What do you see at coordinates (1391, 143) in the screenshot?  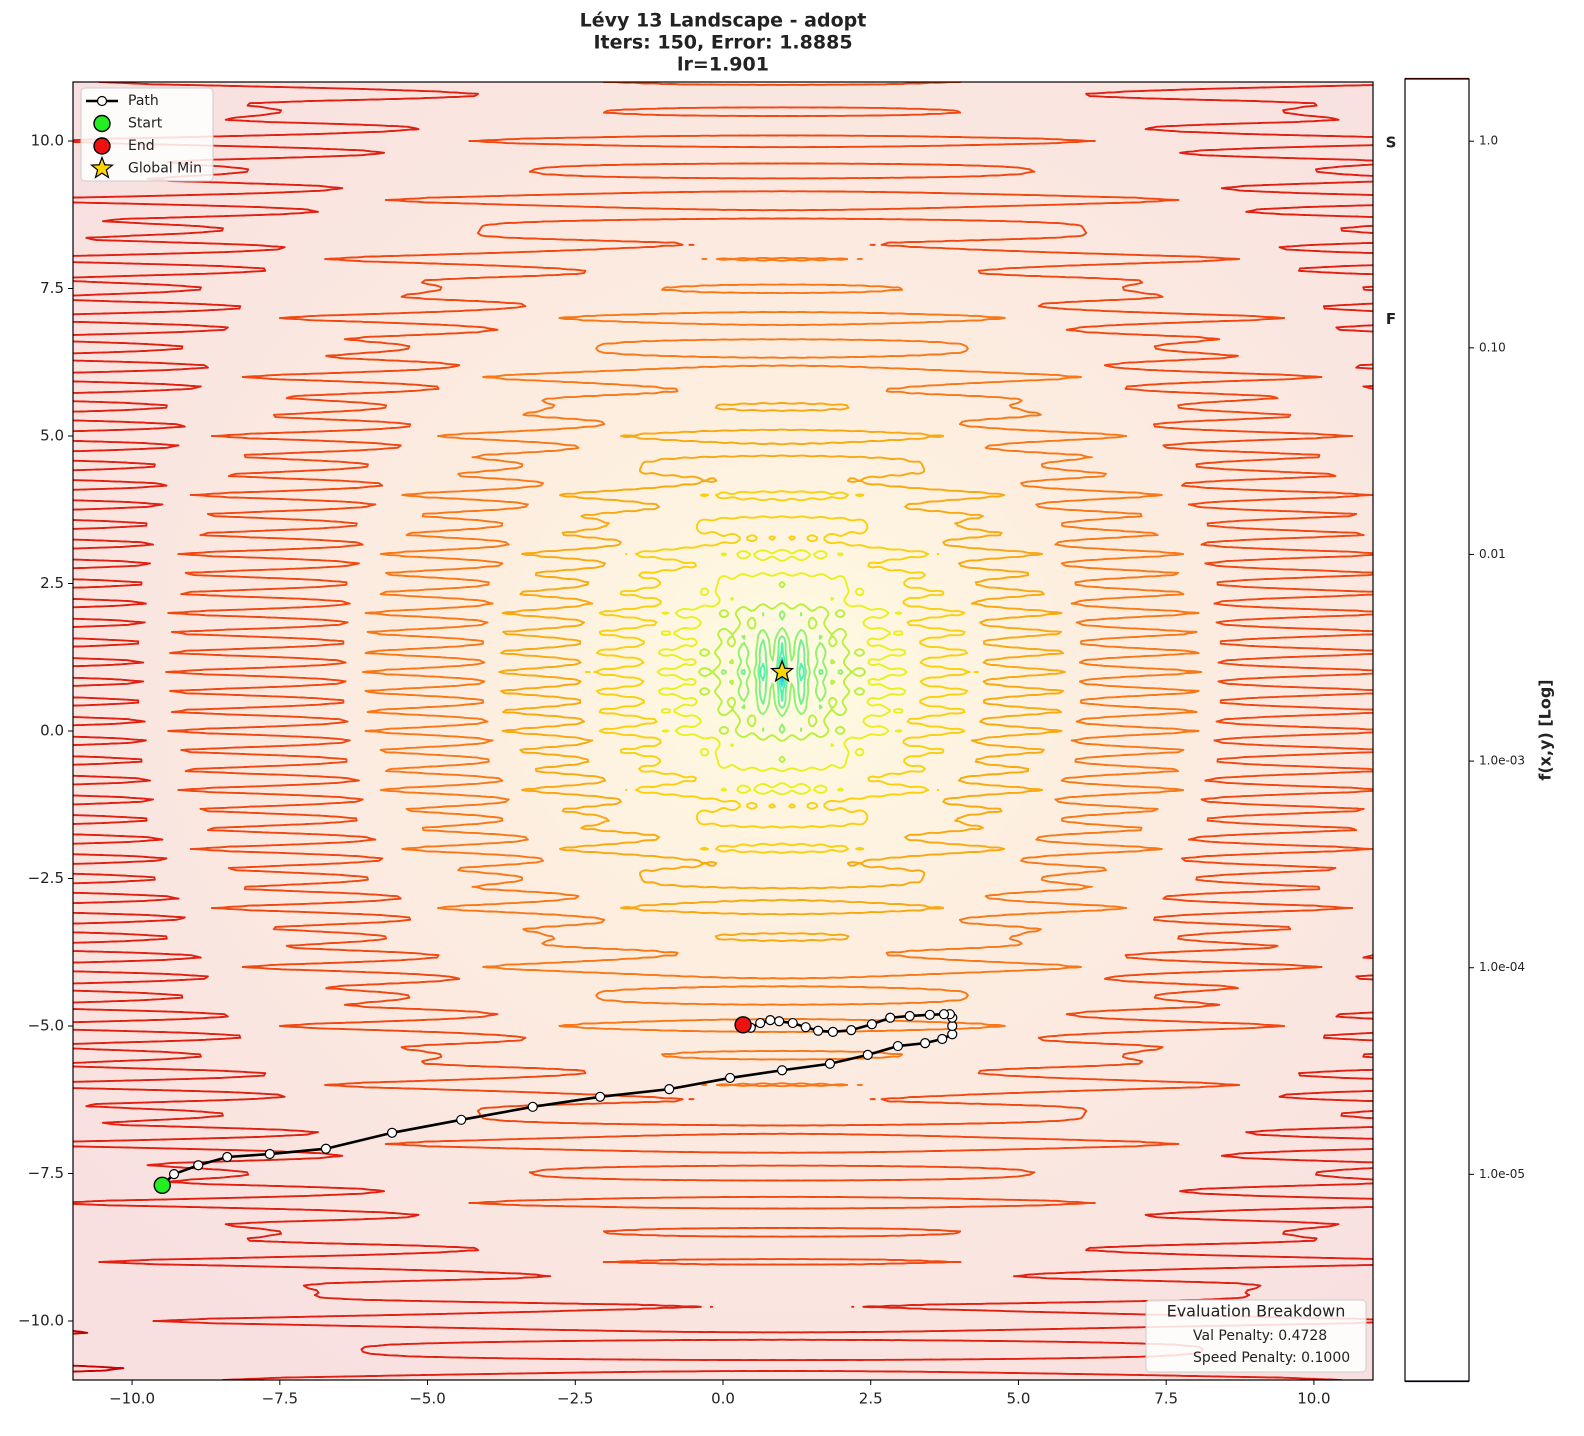 I see `colorbar-marker-label: S` at bounding box center [1391, 143].